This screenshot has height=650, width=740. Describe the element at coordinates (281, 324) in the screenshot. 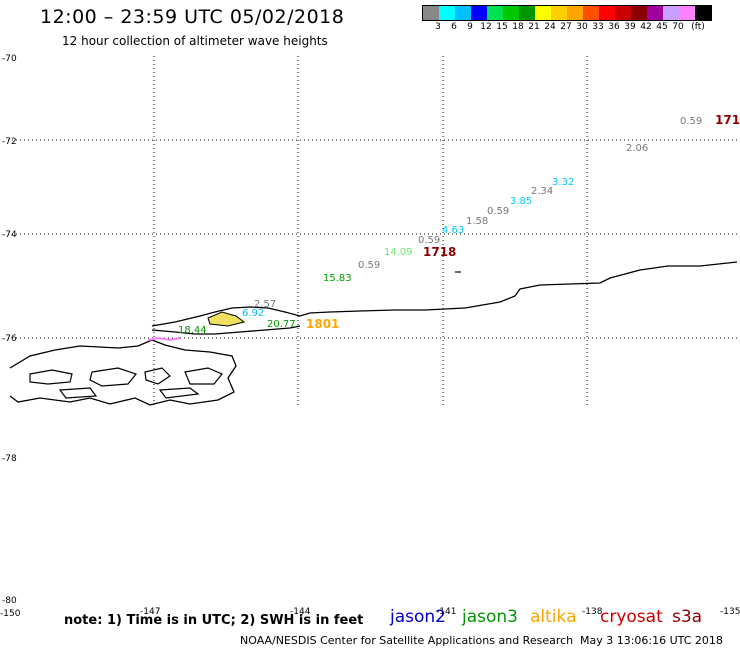

I see `wave-height-label: 20.77` at that location.